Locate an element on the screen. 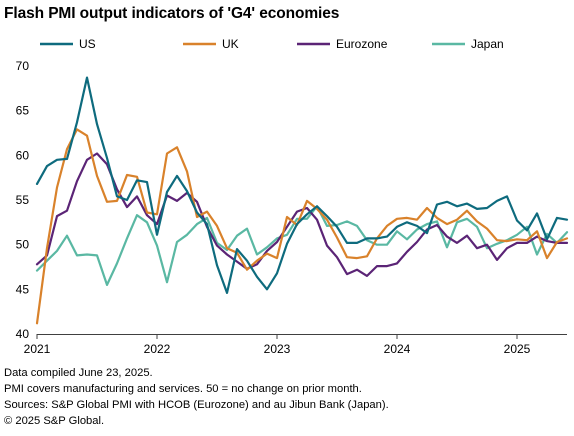  y-tick-label: 45 is located at coordinates (23, 289).